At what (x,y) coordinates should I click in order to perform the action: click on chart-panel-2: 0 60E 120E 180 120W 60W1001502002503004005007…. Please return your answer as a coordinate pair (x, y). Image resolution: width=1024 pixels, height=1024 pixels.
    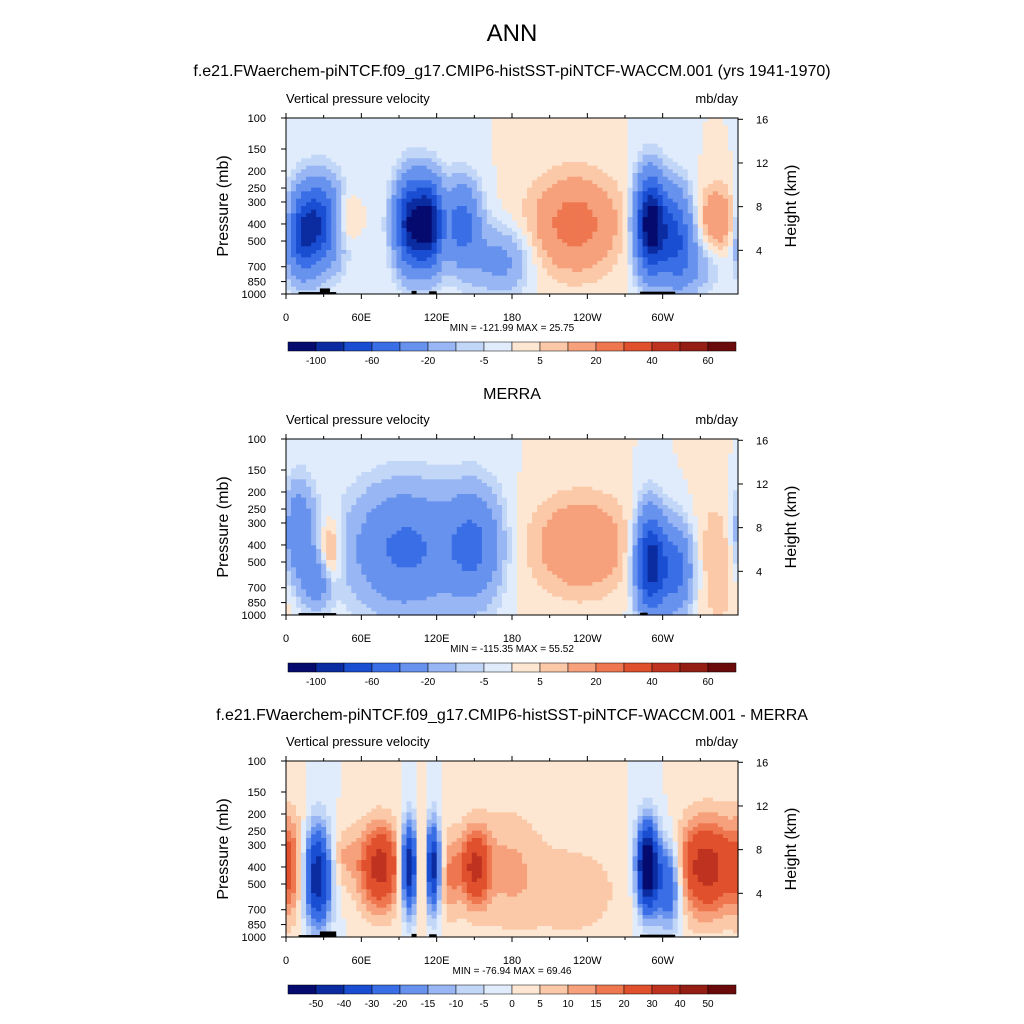
    Looking at the image, I should click on (507, 561).